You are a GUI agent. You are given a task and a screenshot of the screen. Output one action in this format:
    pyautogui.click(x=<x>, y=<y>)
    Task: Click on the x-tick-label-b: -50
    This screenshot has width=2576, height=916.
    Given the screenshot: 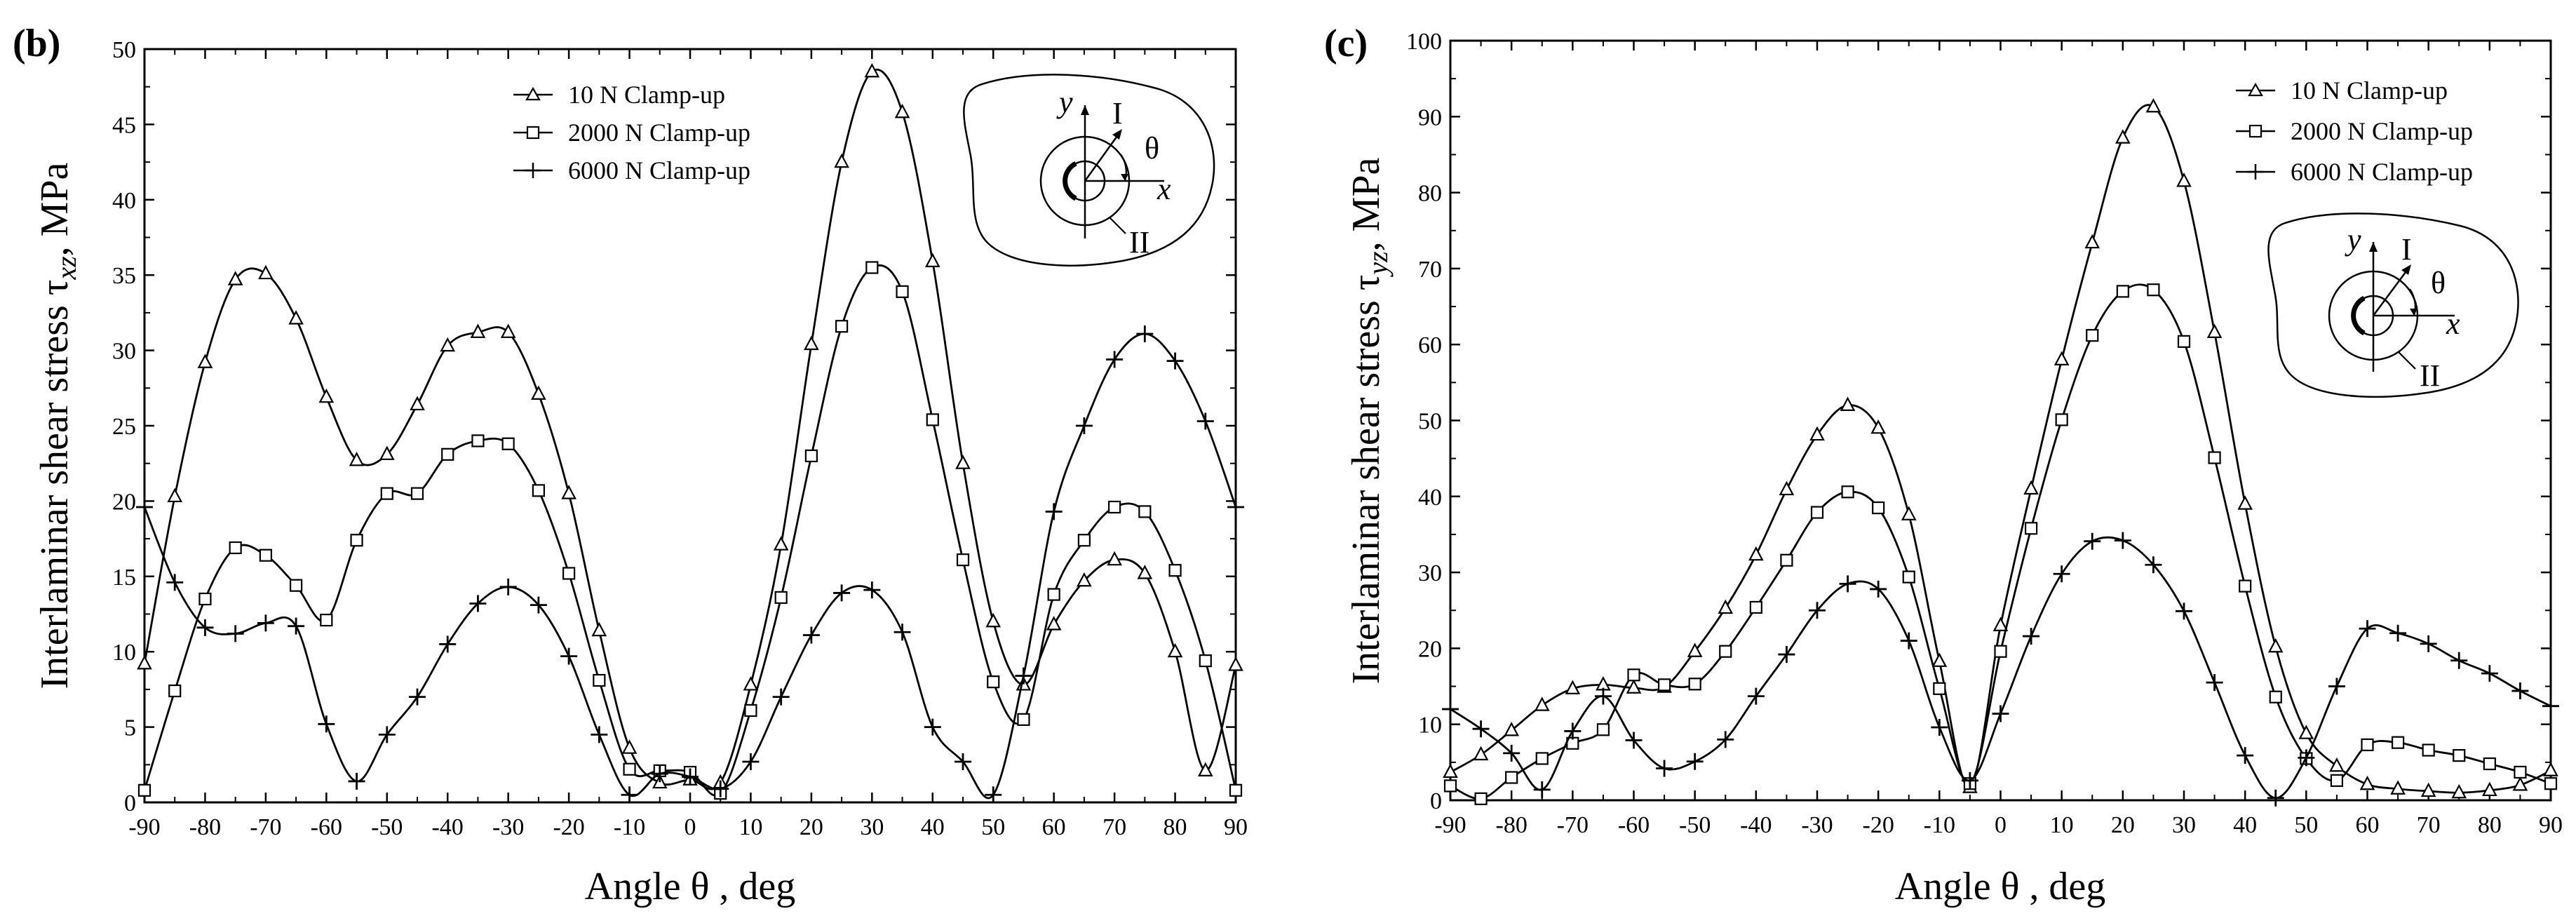 What is the action you would take?
    pyautogui.click(x=387, y=827)
    